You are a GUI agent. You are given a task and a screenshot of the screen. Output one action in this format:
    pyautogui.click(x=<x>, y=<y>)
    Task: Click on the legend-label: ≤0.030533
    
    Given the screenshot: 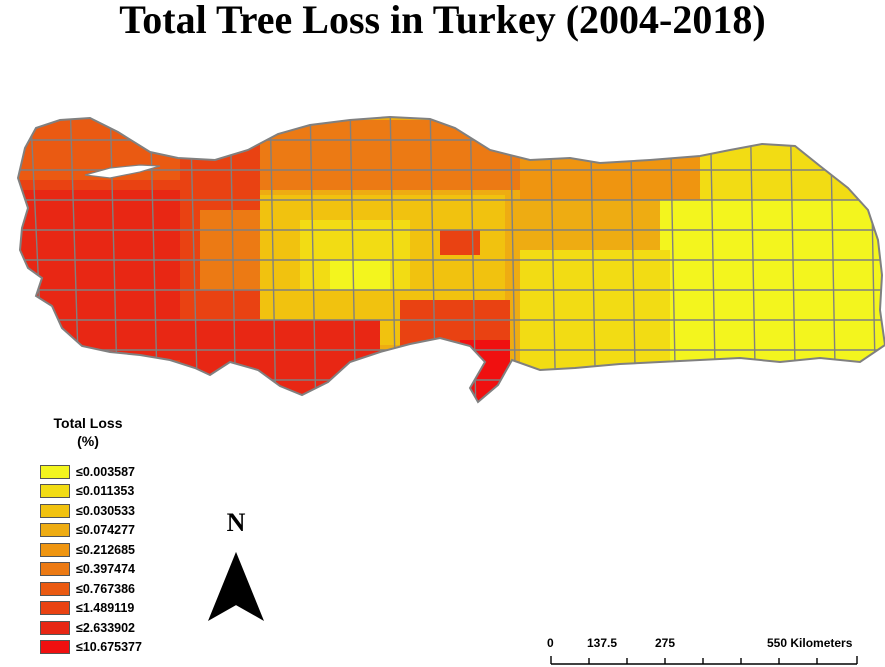 What is the action you would take?
    pyautogui.click(x=105, y=510)
    